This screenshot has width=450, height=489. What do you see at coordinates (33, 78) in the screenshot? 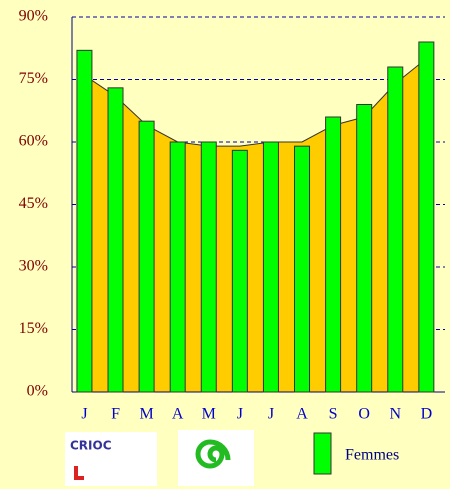
I see `y-tick-label: 75%` at bounding box center [33, 78].